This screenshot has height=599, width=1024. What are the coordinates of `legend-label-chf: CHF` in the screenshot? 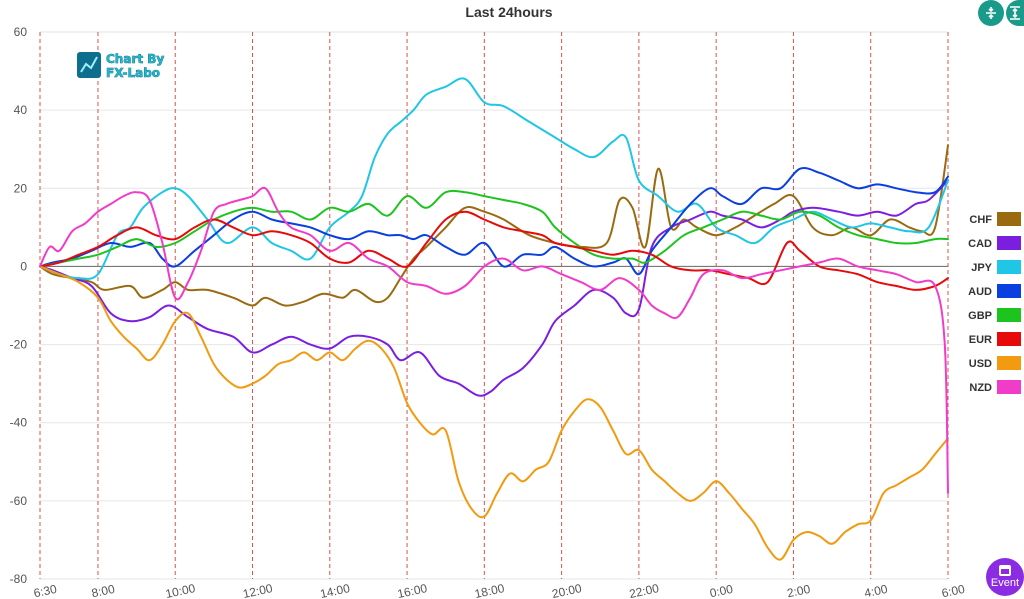 It's located at (980, 220).